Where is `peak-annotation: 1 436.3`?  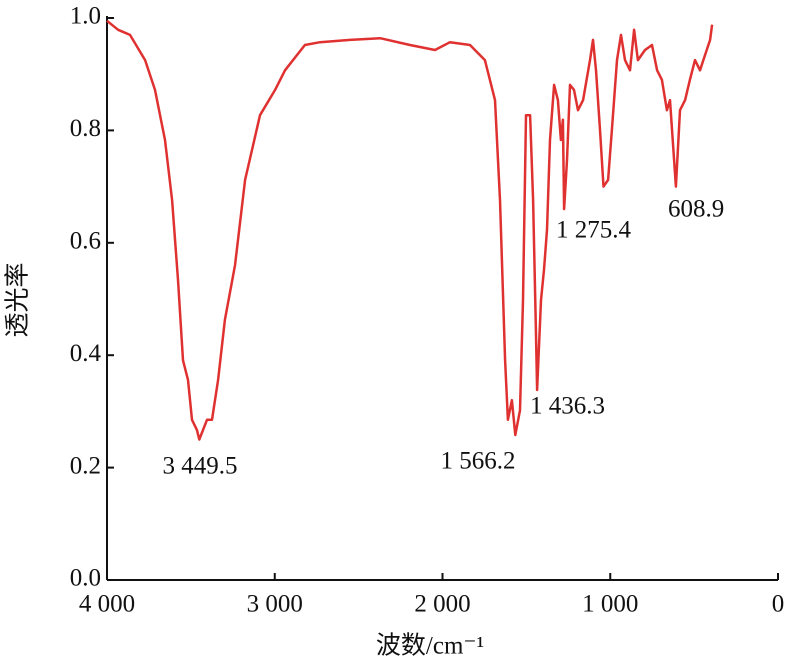
peak-annotation: 1 436.3 is located at coordinates (567, 406).